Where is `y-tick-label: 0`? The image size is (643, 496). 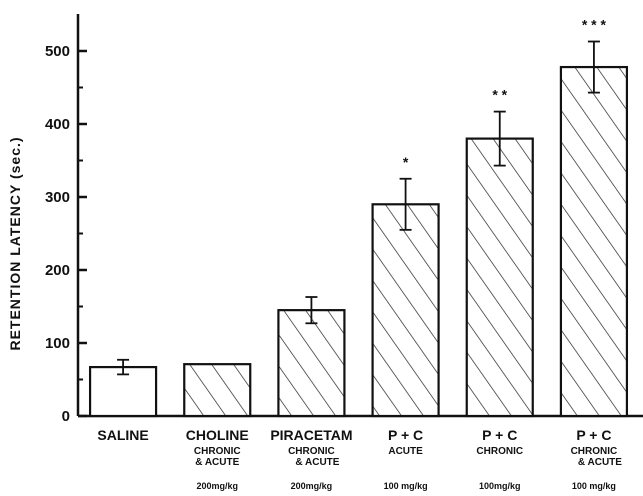
y-tick-label: 0 is located at coordinates (66, 416).